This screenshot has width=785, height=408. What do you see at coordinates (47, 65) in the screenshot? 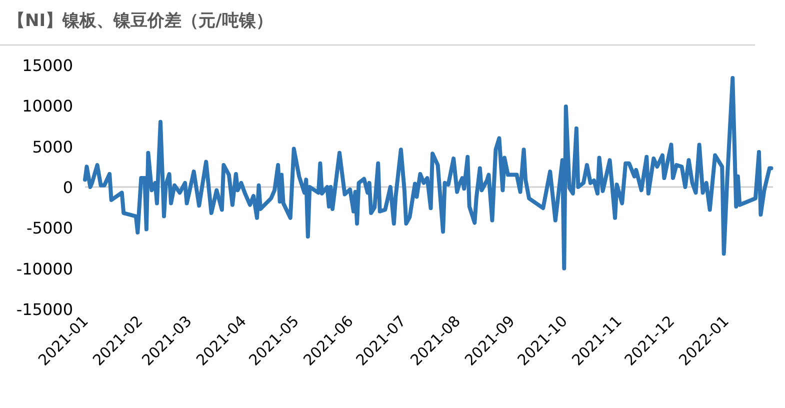
I see `y-tick-label: 15000` at bounding box center [47, 65].